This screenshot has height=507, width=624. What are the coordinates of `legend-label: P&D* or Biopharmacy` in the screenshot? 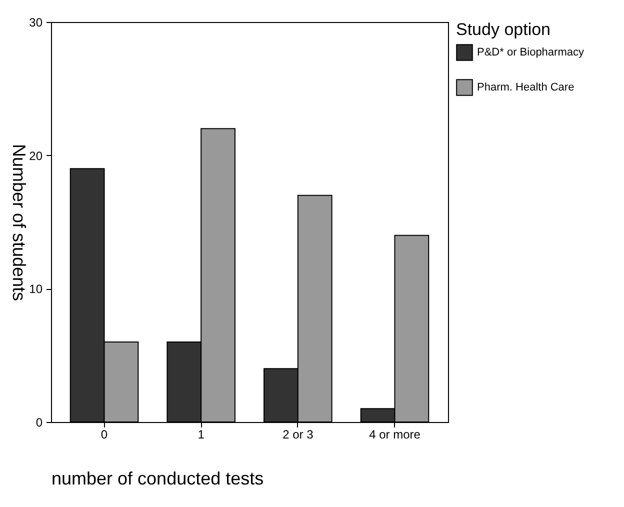 It's located at (530, 52).